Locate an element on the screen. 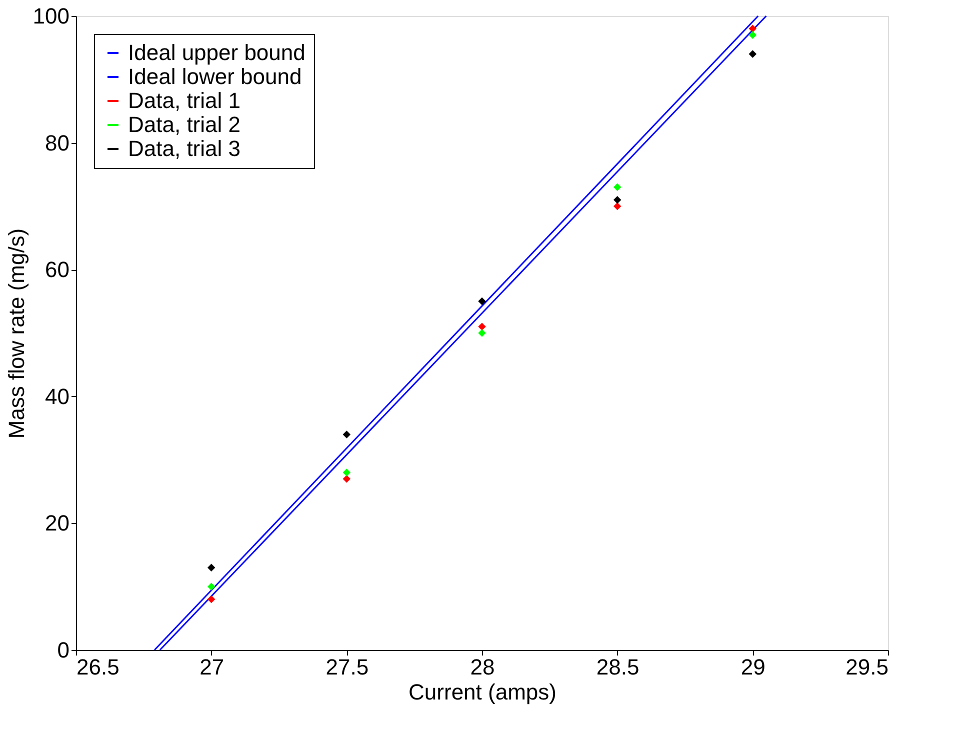 This screenshot has width=965, height=744. legend-label: Ideal lower bound is located at coordinates (215, 76).